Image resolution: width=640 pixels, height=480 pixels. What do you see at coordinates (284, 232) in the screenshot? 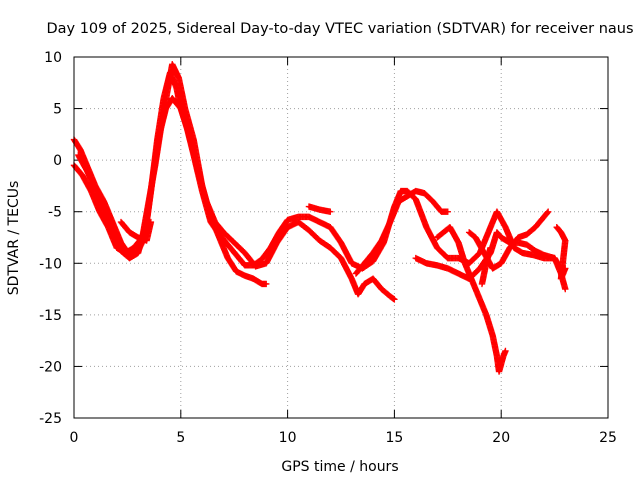
I see `series-track-d` at bounding box center [284, 232].